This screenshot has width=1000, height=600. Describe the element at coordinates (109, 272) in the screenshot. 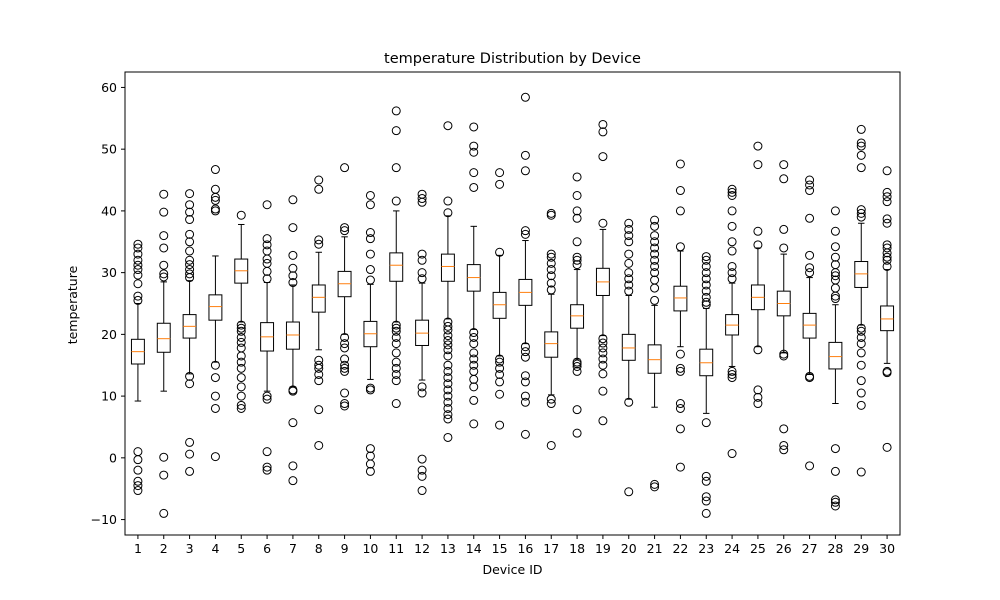

I see `y-tick-label: 30` at that location.